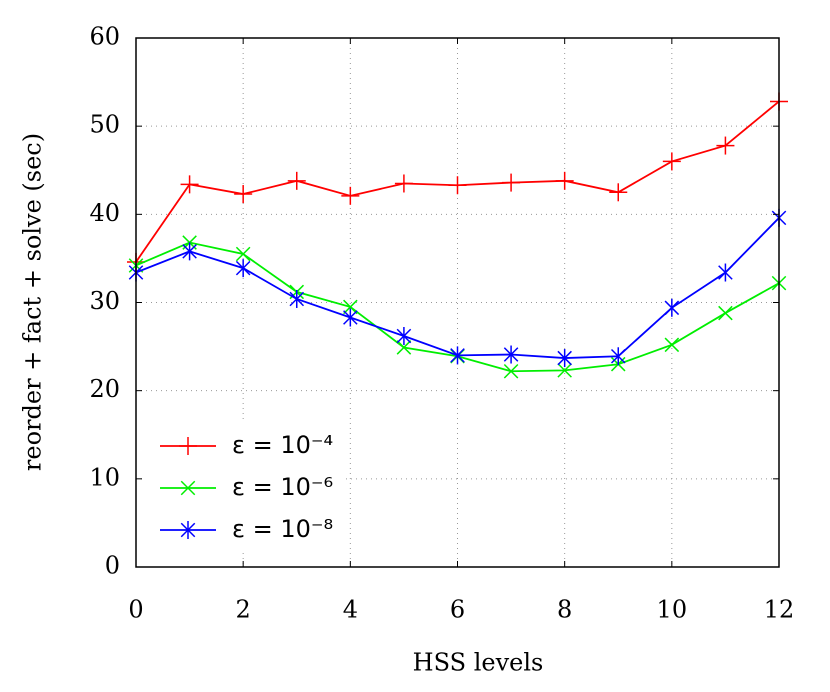 This screenshot has width=830, height=692. What do you see at coordinates (350, 610) in the screenshot?
I see `x-tick-label: 4` at bounding box center [350, 610].